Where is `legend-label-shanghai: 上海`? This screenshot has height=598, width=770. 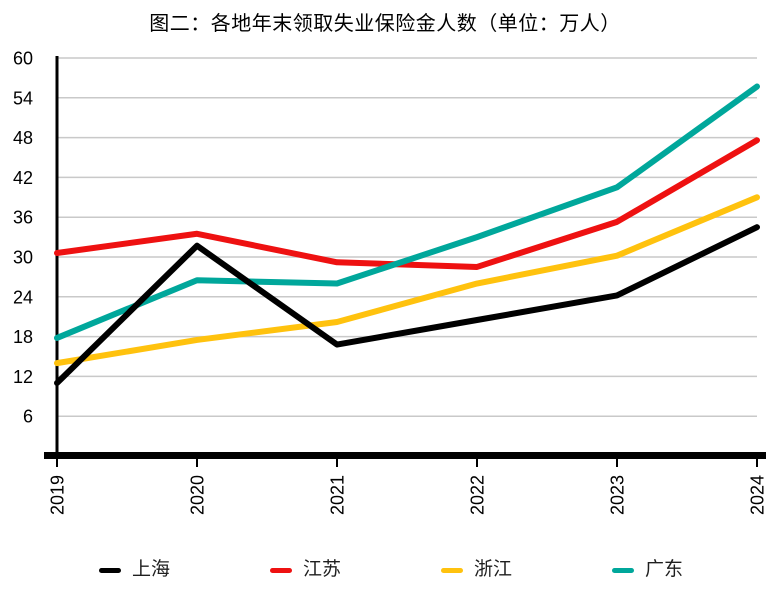
legend-label-shanghai: 上海 is located at coordinates (151, 569).